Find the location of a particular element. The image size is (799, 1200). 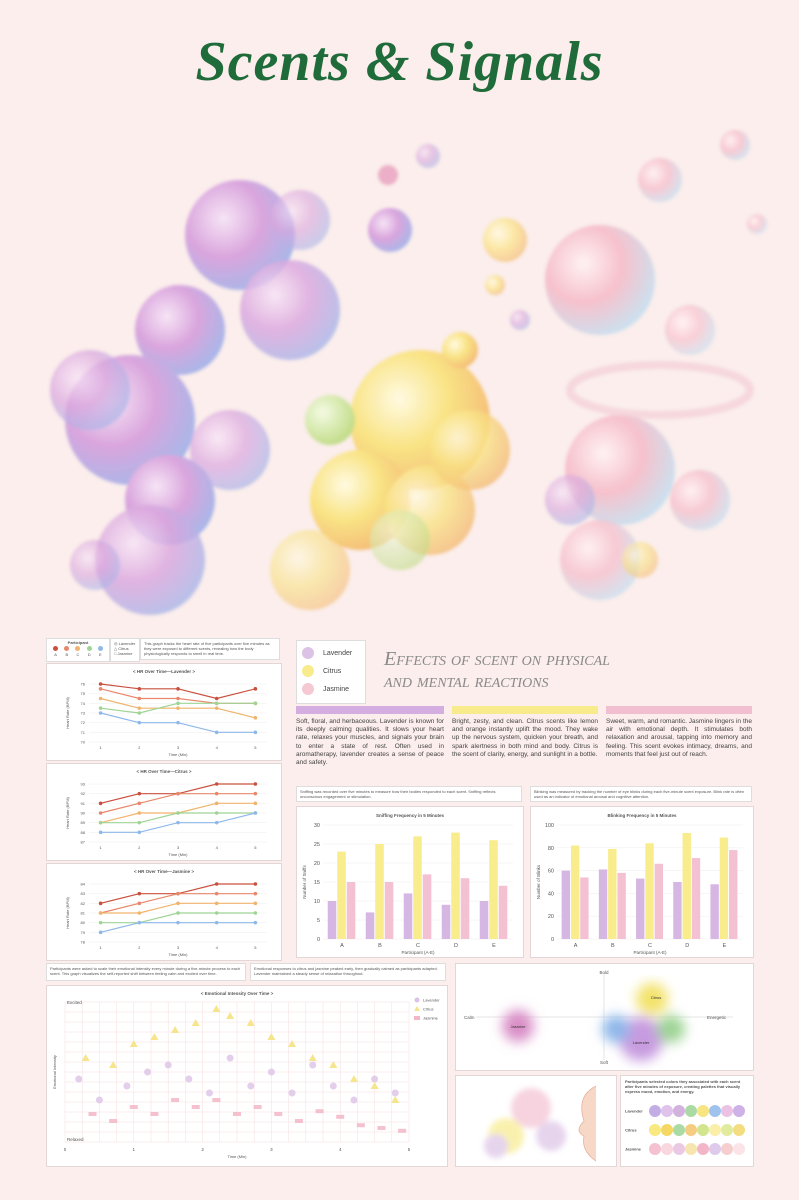

x-tick-label: 4 is located at coordinates (217, 747).